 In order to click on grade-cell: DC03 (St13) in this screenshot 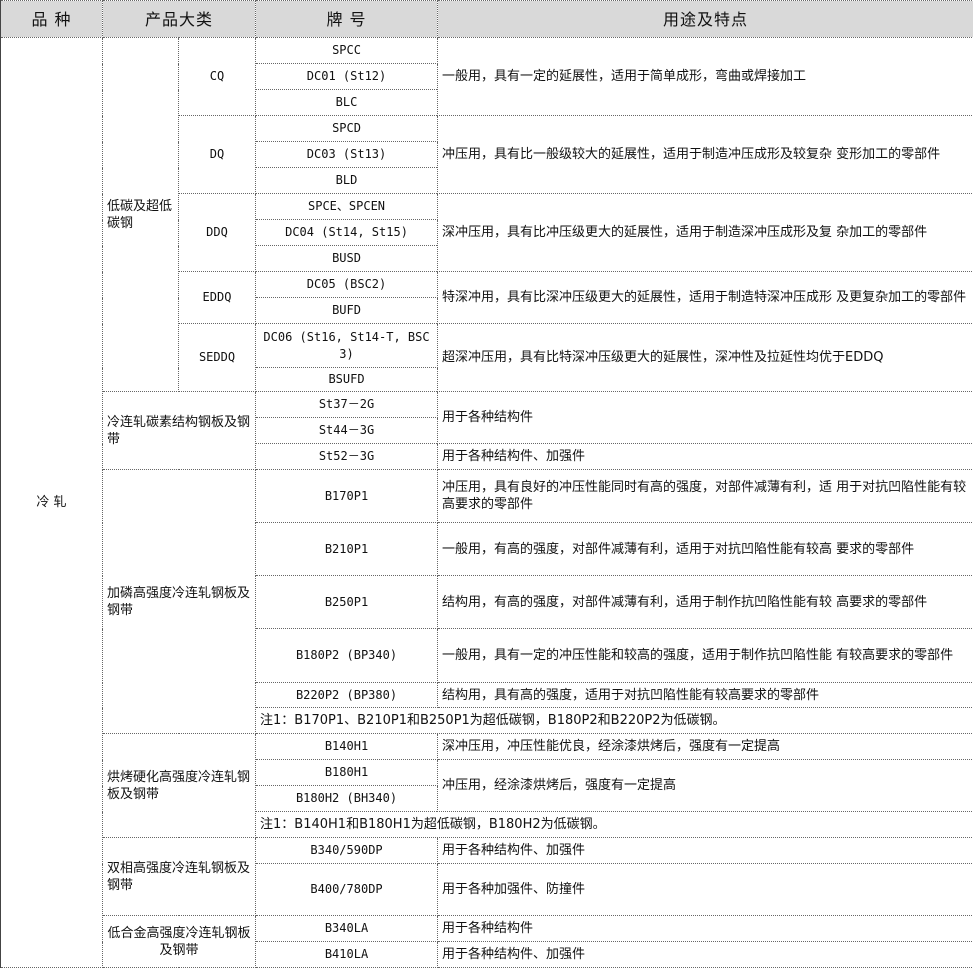, I will do `click(347, 154)`.